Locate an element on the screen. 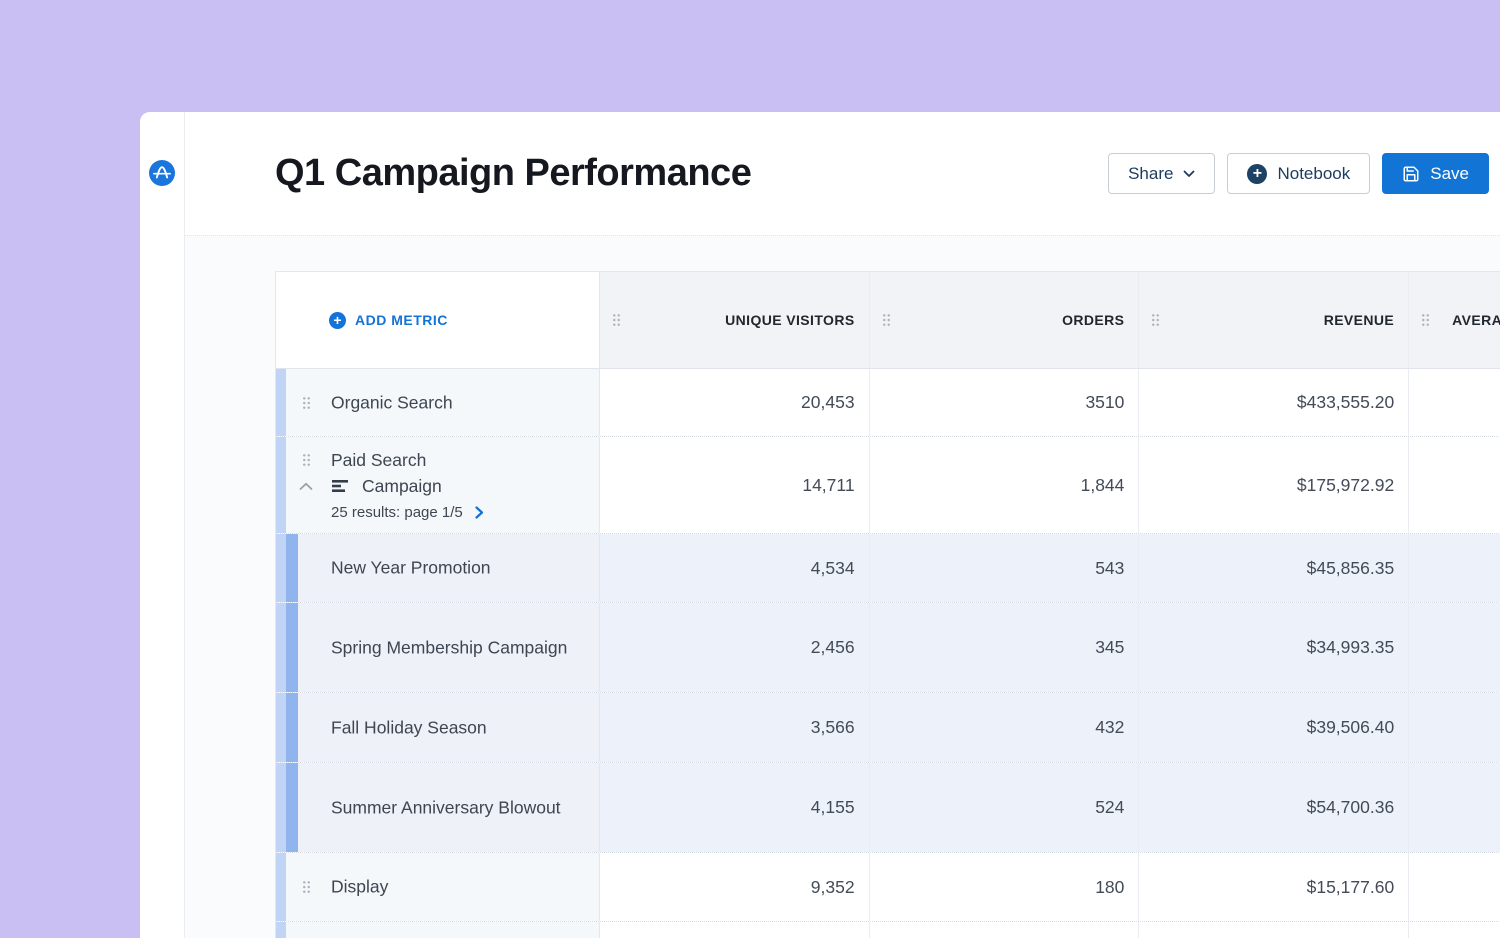 Image resolution: width=1500 pixels, height=938 pixels. cell-unique-visitors: 4,534 is located at coordinates (734, 568).